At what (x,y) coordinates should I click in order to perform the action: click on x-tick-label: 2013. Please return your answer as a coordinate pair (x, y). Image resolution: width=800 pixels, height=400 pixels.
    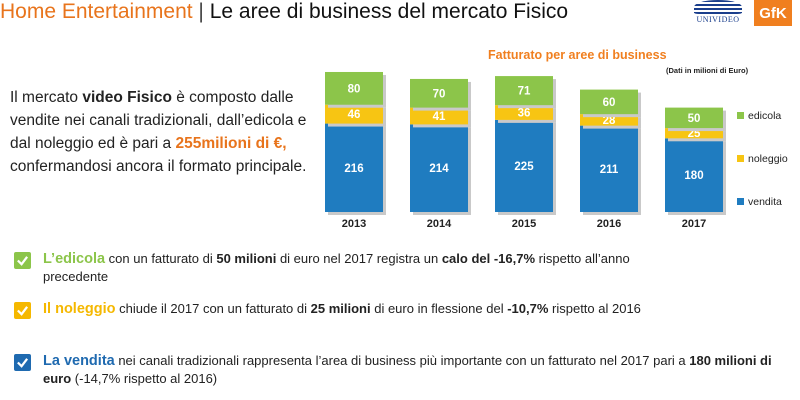
    Looking at the image, I should click on (354, 224).